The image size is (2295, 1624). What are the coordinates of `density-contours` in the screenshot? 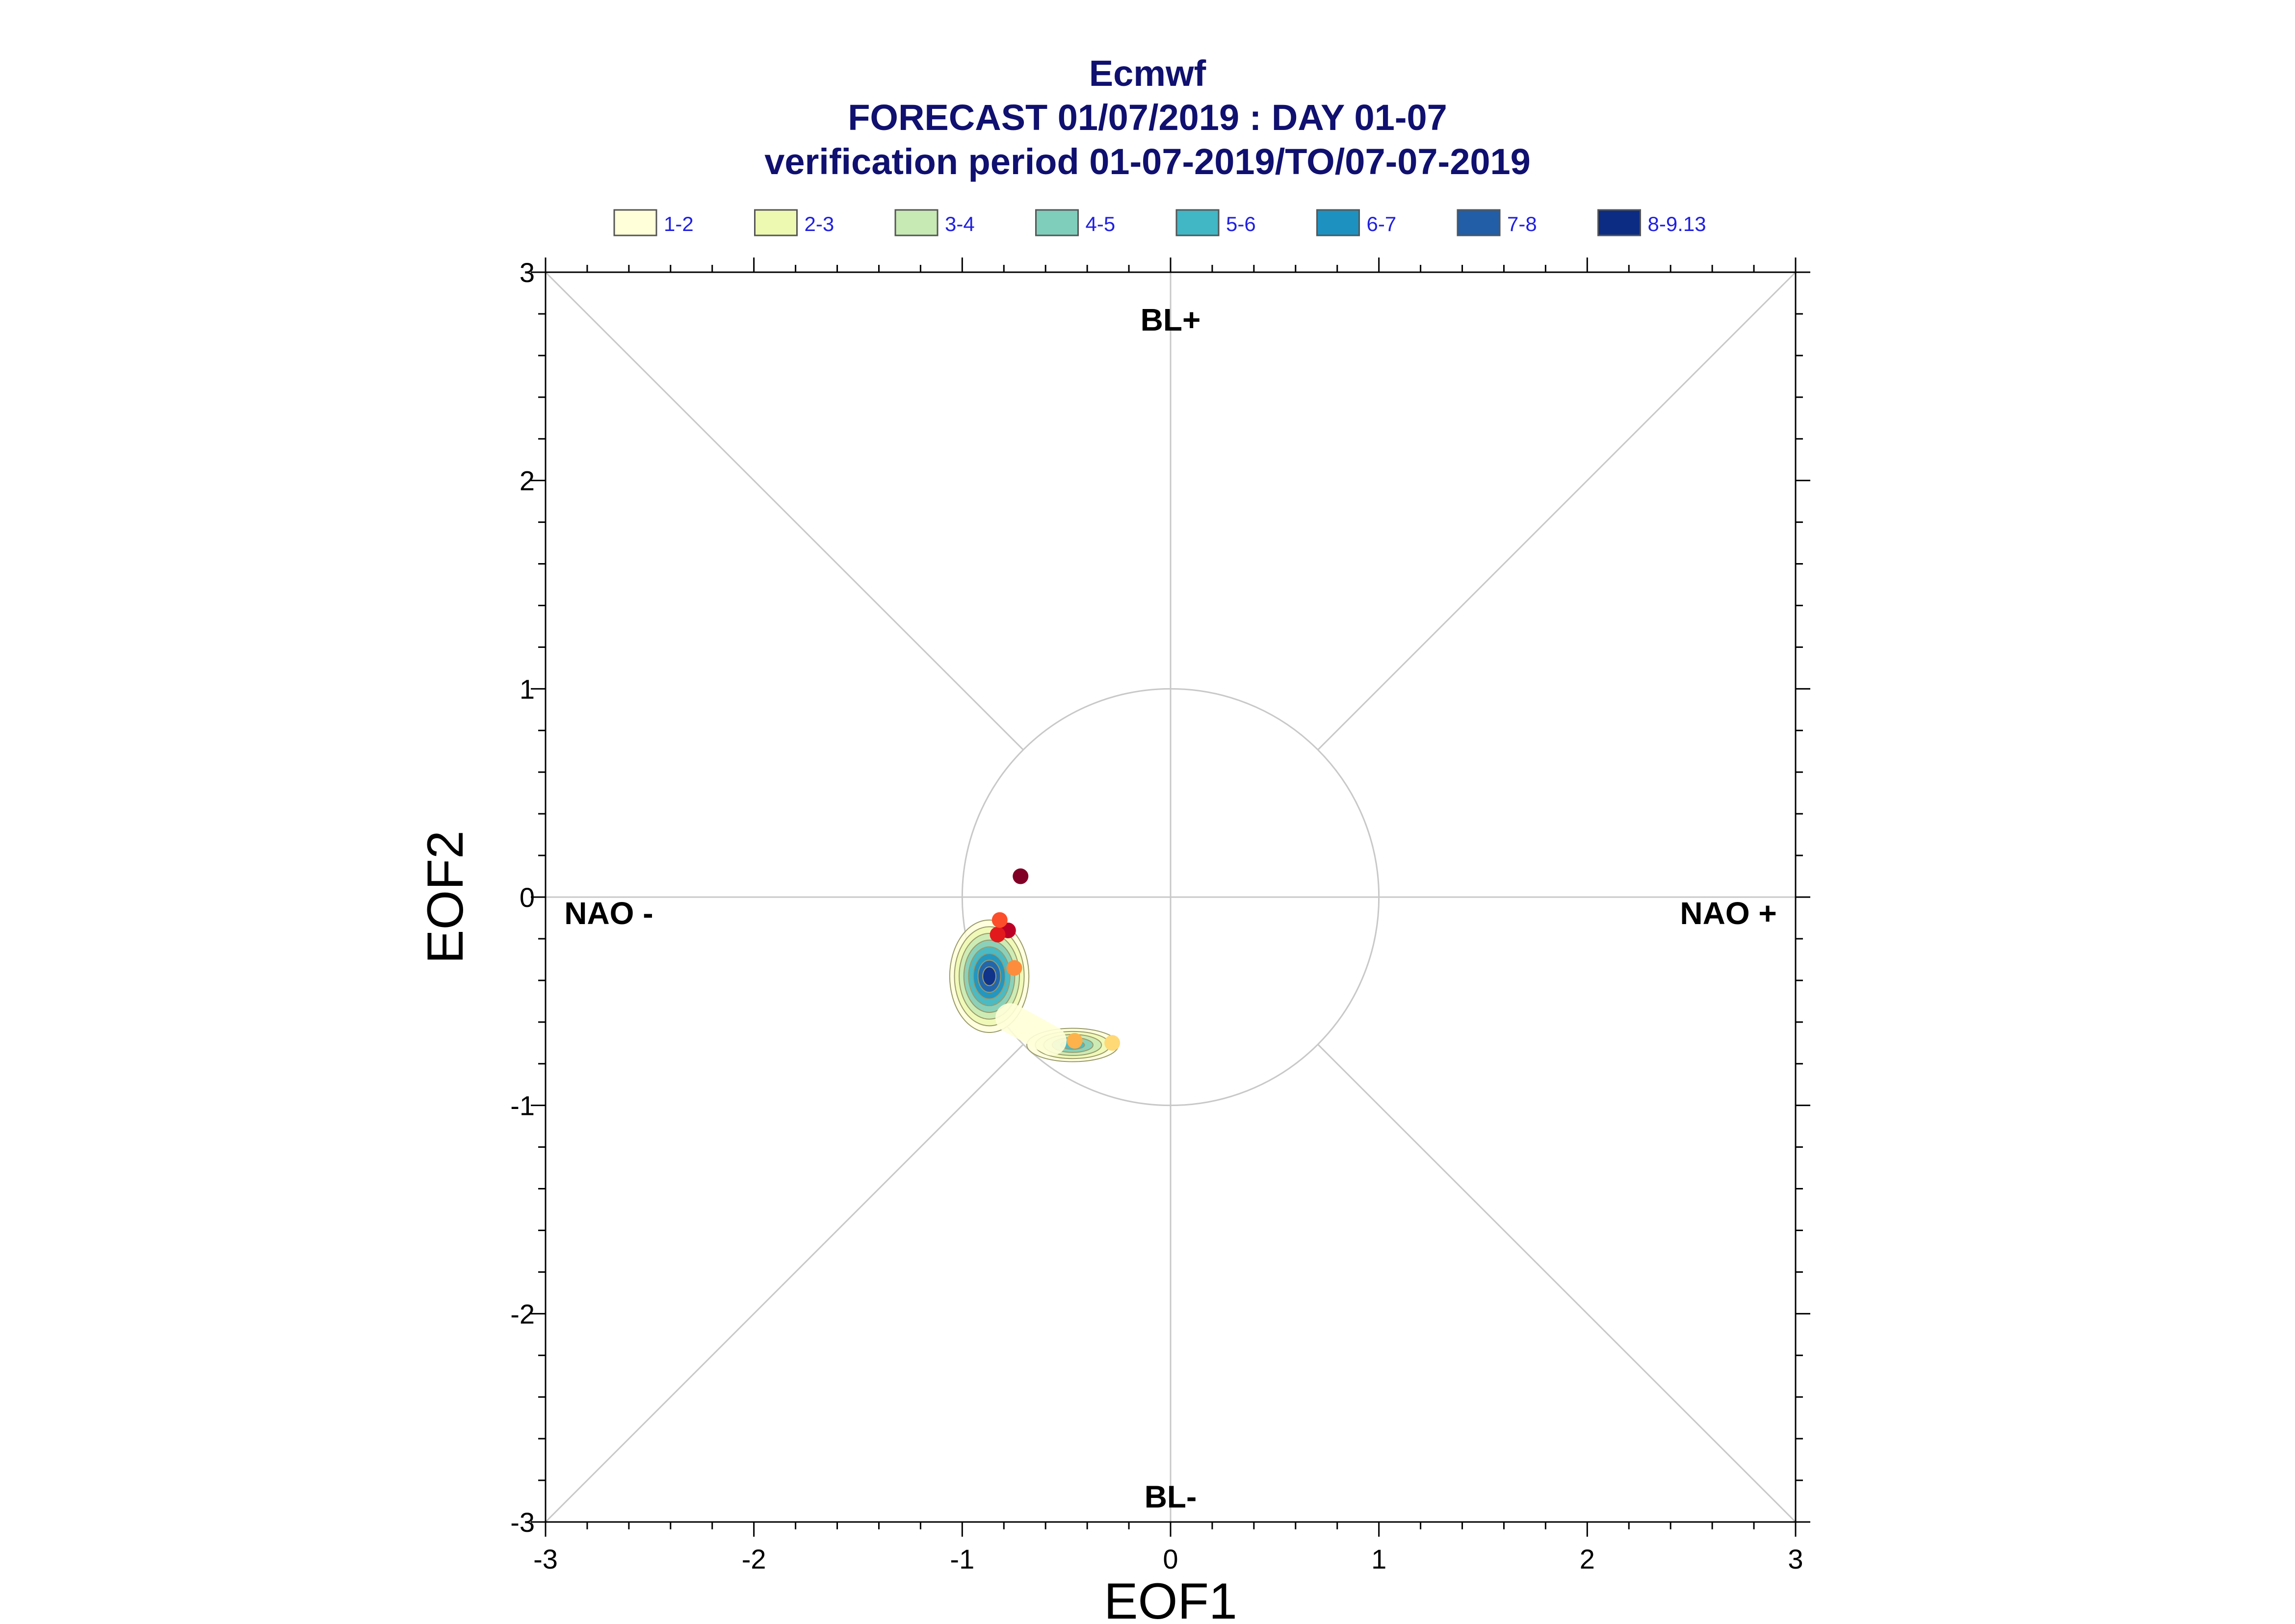 It's located at (1034, 990).